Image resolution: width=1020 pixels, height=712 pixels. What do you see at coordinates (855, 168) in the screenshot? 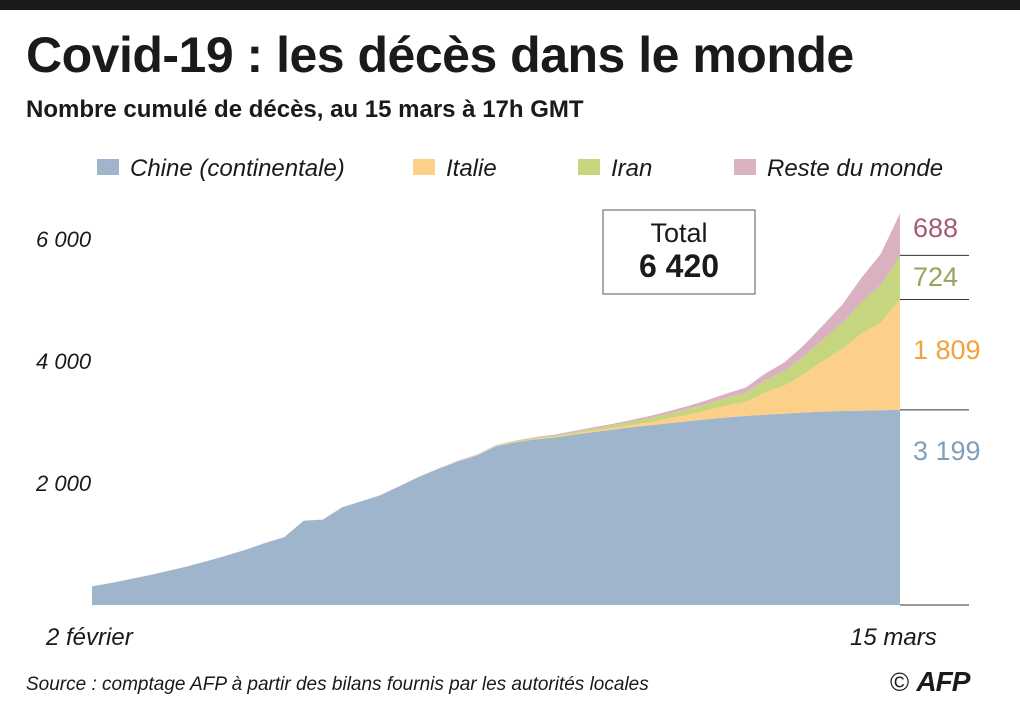
I see `legend-label: Reste du monde` at bounding box center [855, 168].